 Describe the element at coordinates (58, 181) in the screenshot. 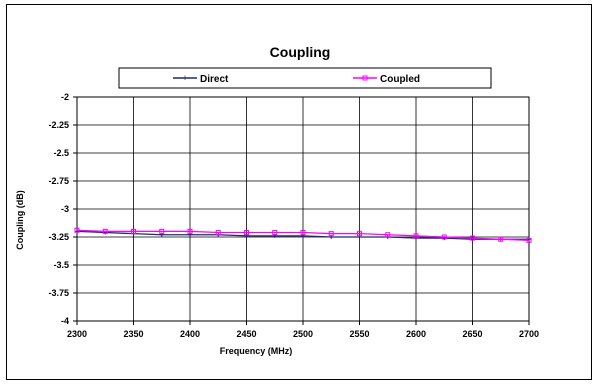

I see `y-tick-label: -2.75` at that location.